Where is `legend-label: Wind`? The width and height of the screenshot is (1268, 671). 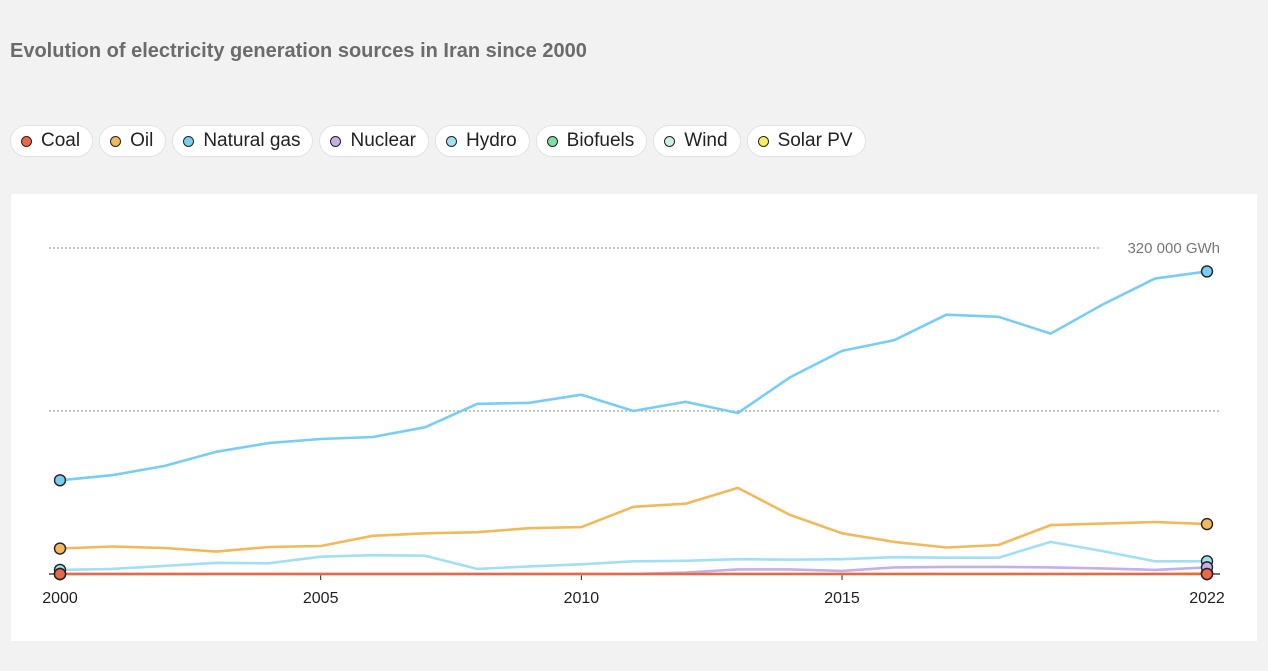
legend-label: Wind is located at coordinates (706, 140).